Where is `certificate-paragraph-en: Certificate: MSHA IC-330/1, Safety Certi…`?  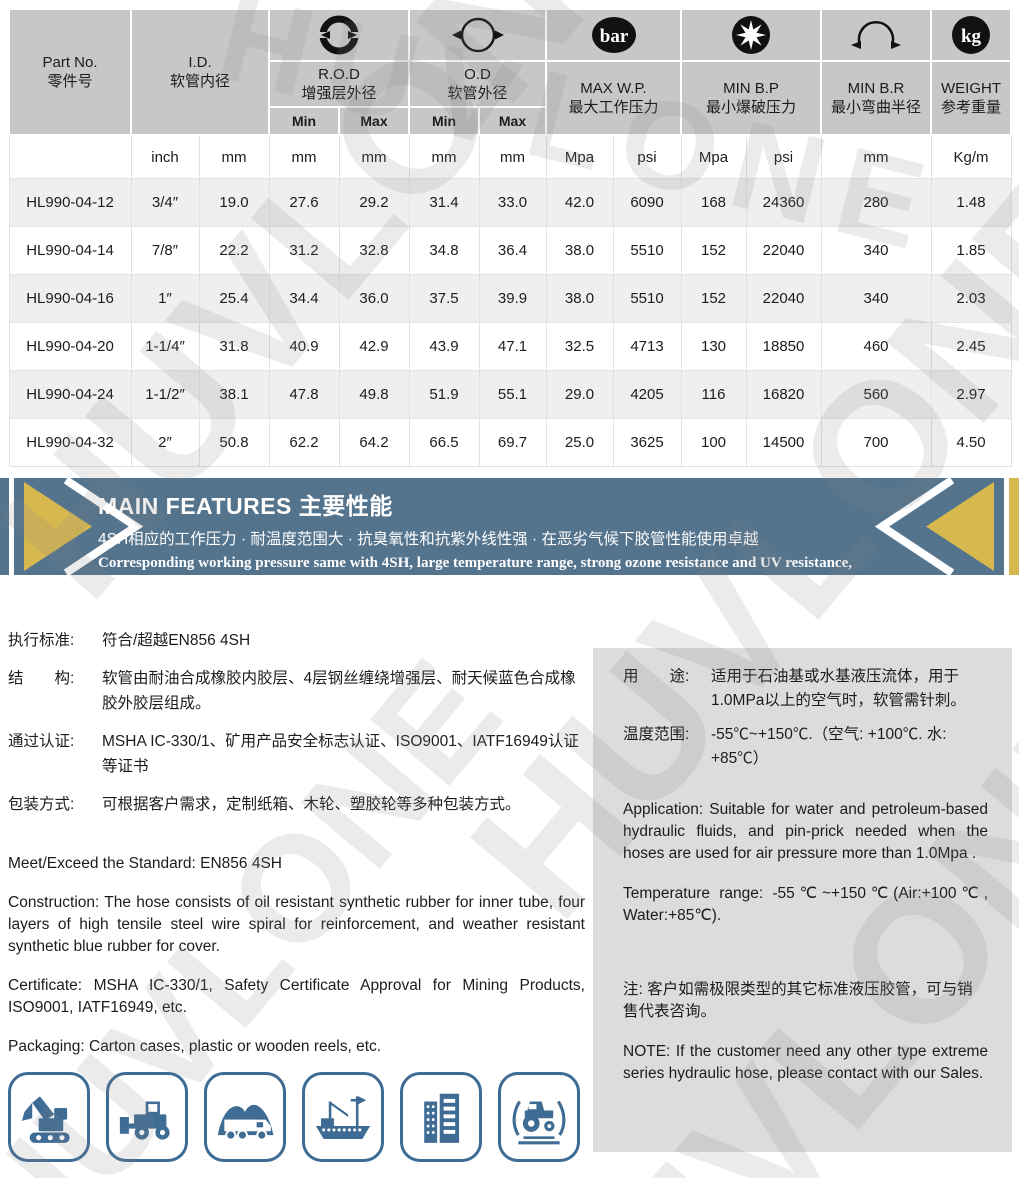 certificate-paragraph-en: Certificate: MSHA IC-330/1, Safety Certi… is located at coordinates (296, 996).